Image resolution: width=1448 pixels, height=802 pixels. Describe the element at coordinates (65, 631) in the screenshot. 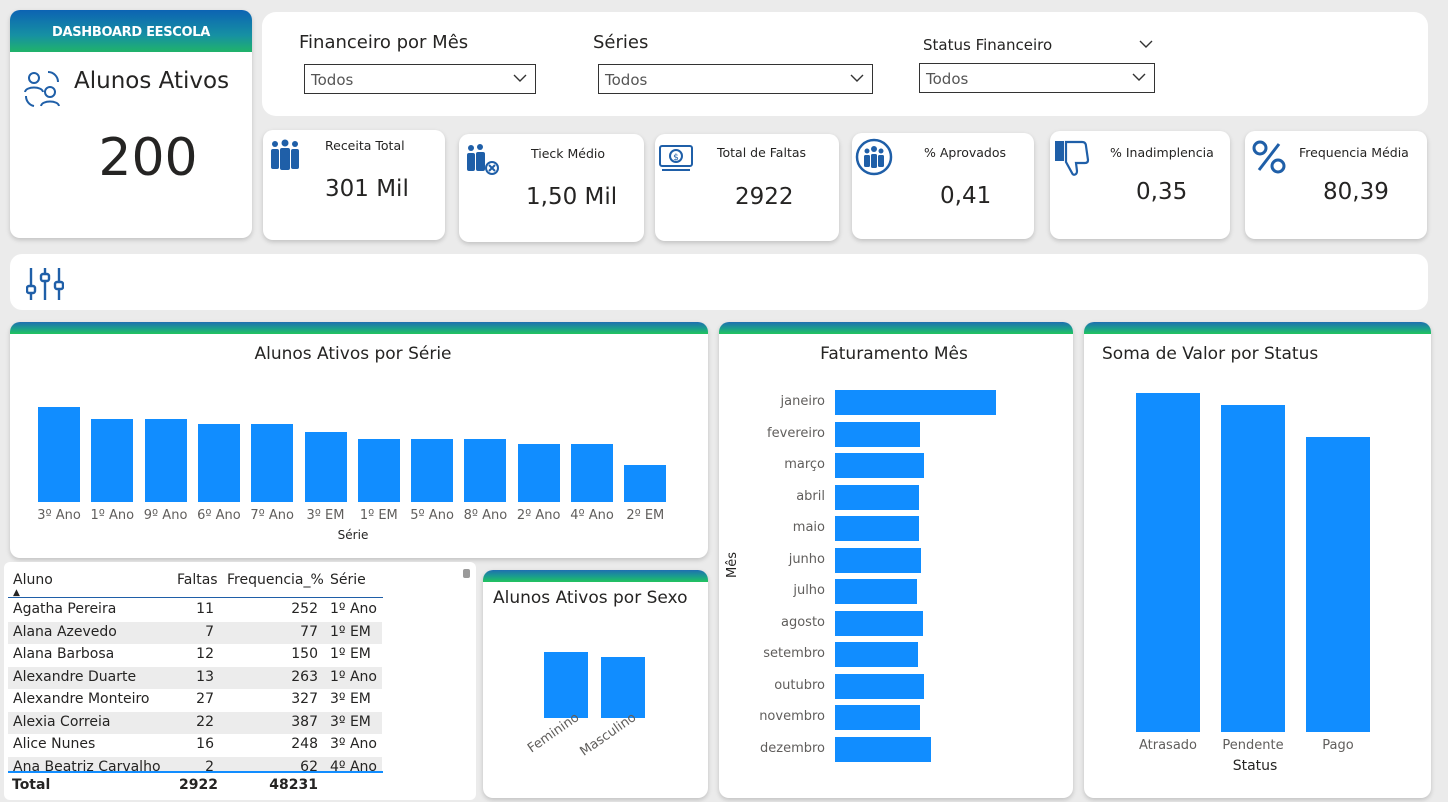

I see `cell-aluno: Alana Azevedo` at that location.